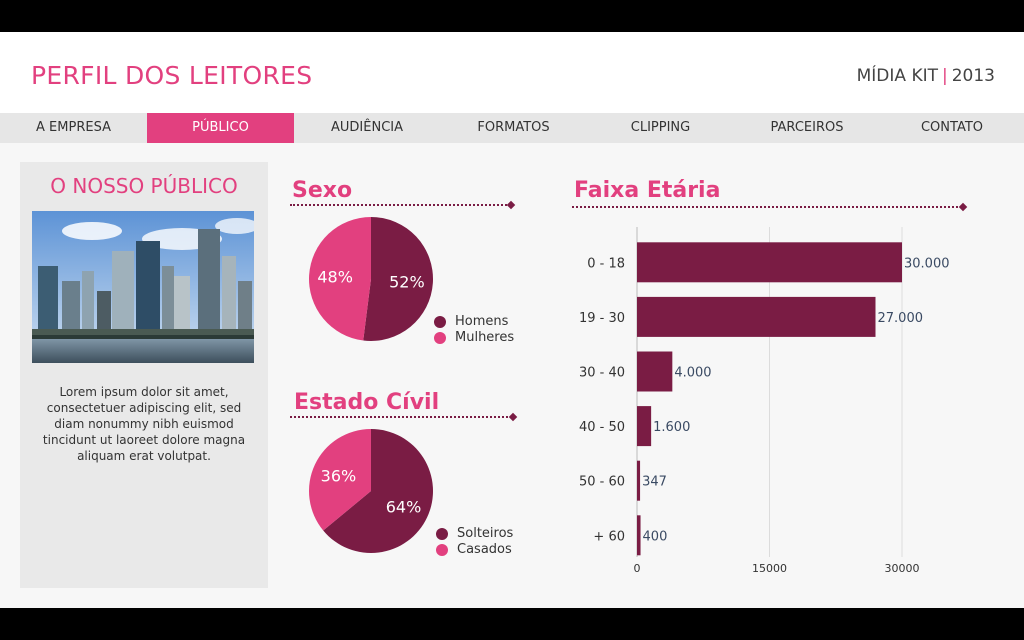 The width and height of the screenshot is (1024, 640). I want to click on estado-civil-pie-chart: 64% 36%, so click(371, 491).